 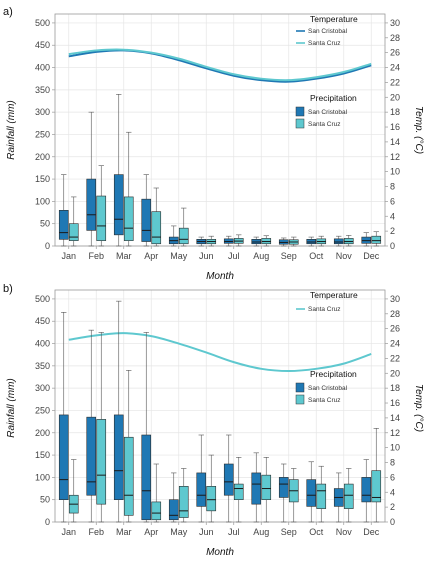 What do you see at coordinates (376, 486) in the screenshot?
I see `box-santa-cruz-dec` at bounding box center [376, 486].